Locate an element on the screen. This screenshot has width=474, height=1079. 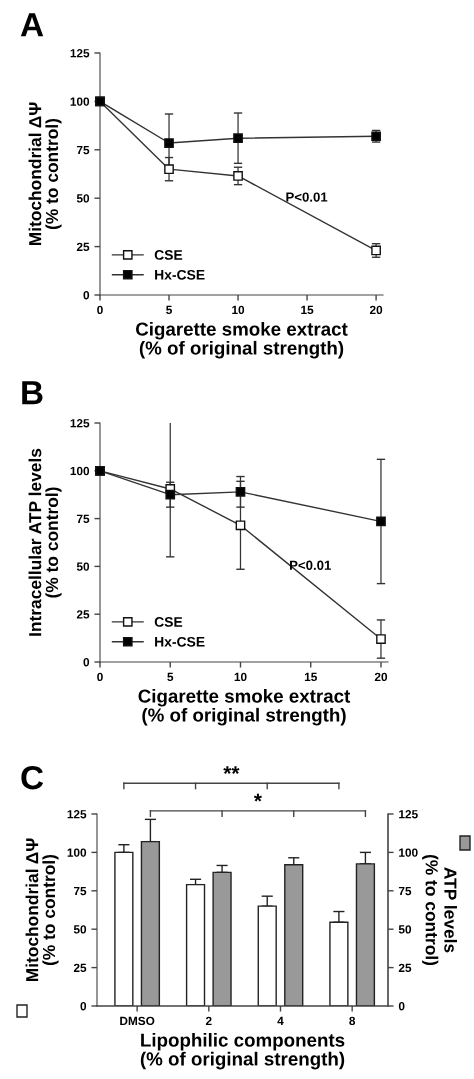
y2-tick-label: 50 is located at coordinates (405, 929).